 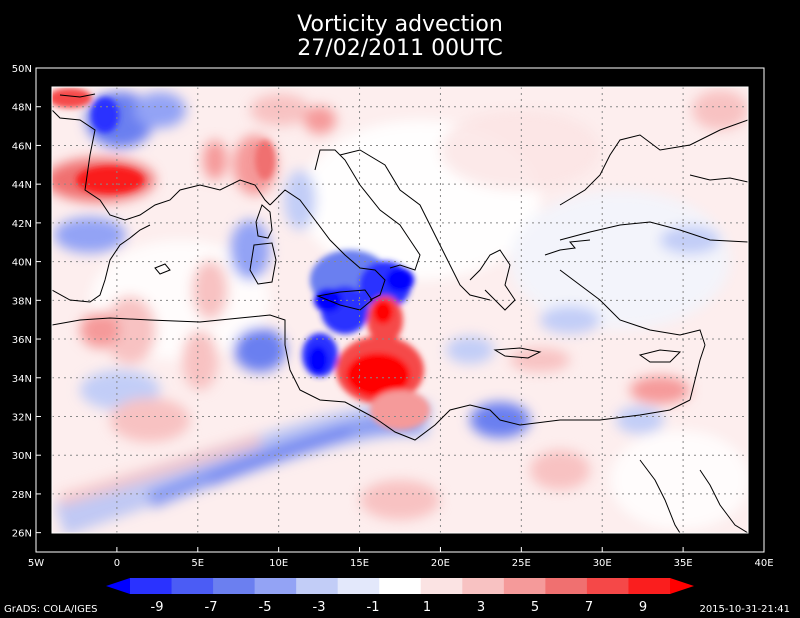 I want to click on colorbar-end-min, so click(x=118, y=586).